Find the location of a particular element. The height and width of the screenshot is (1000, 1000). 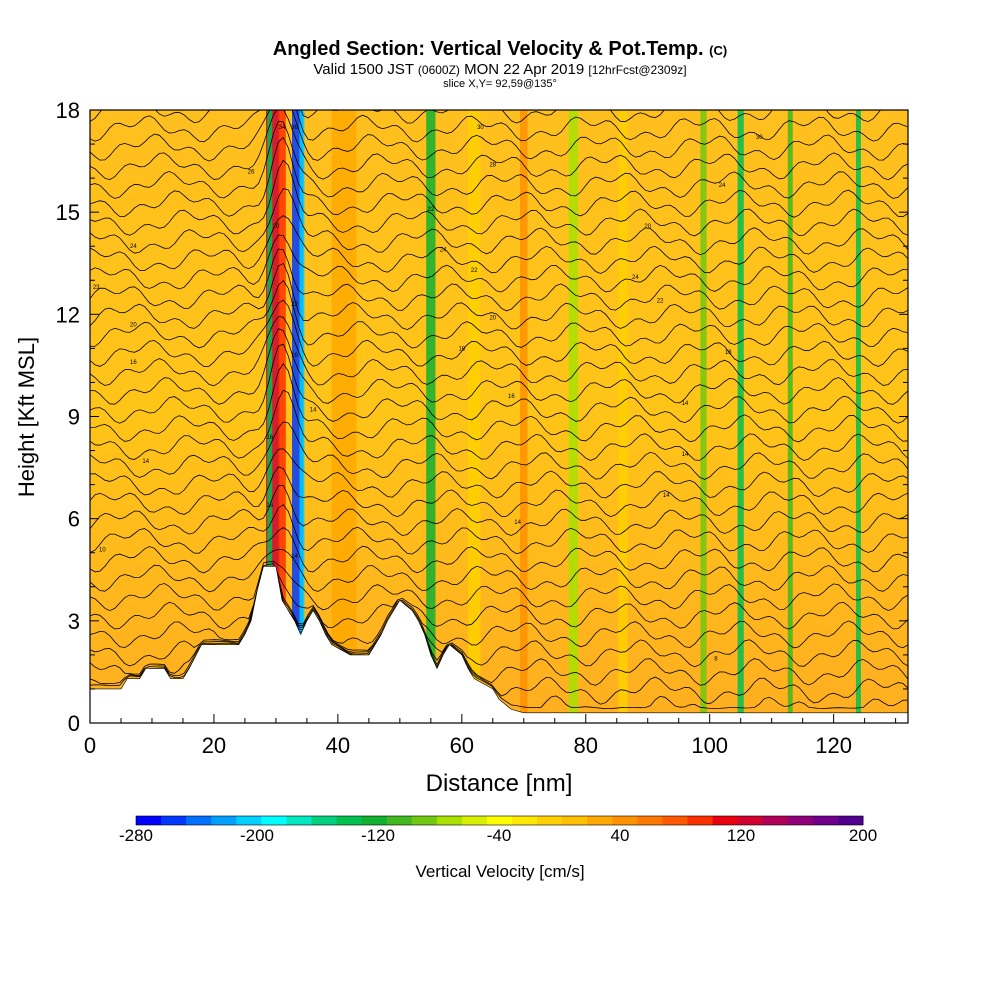

terrain-profile is located at coordinates (499, 645).